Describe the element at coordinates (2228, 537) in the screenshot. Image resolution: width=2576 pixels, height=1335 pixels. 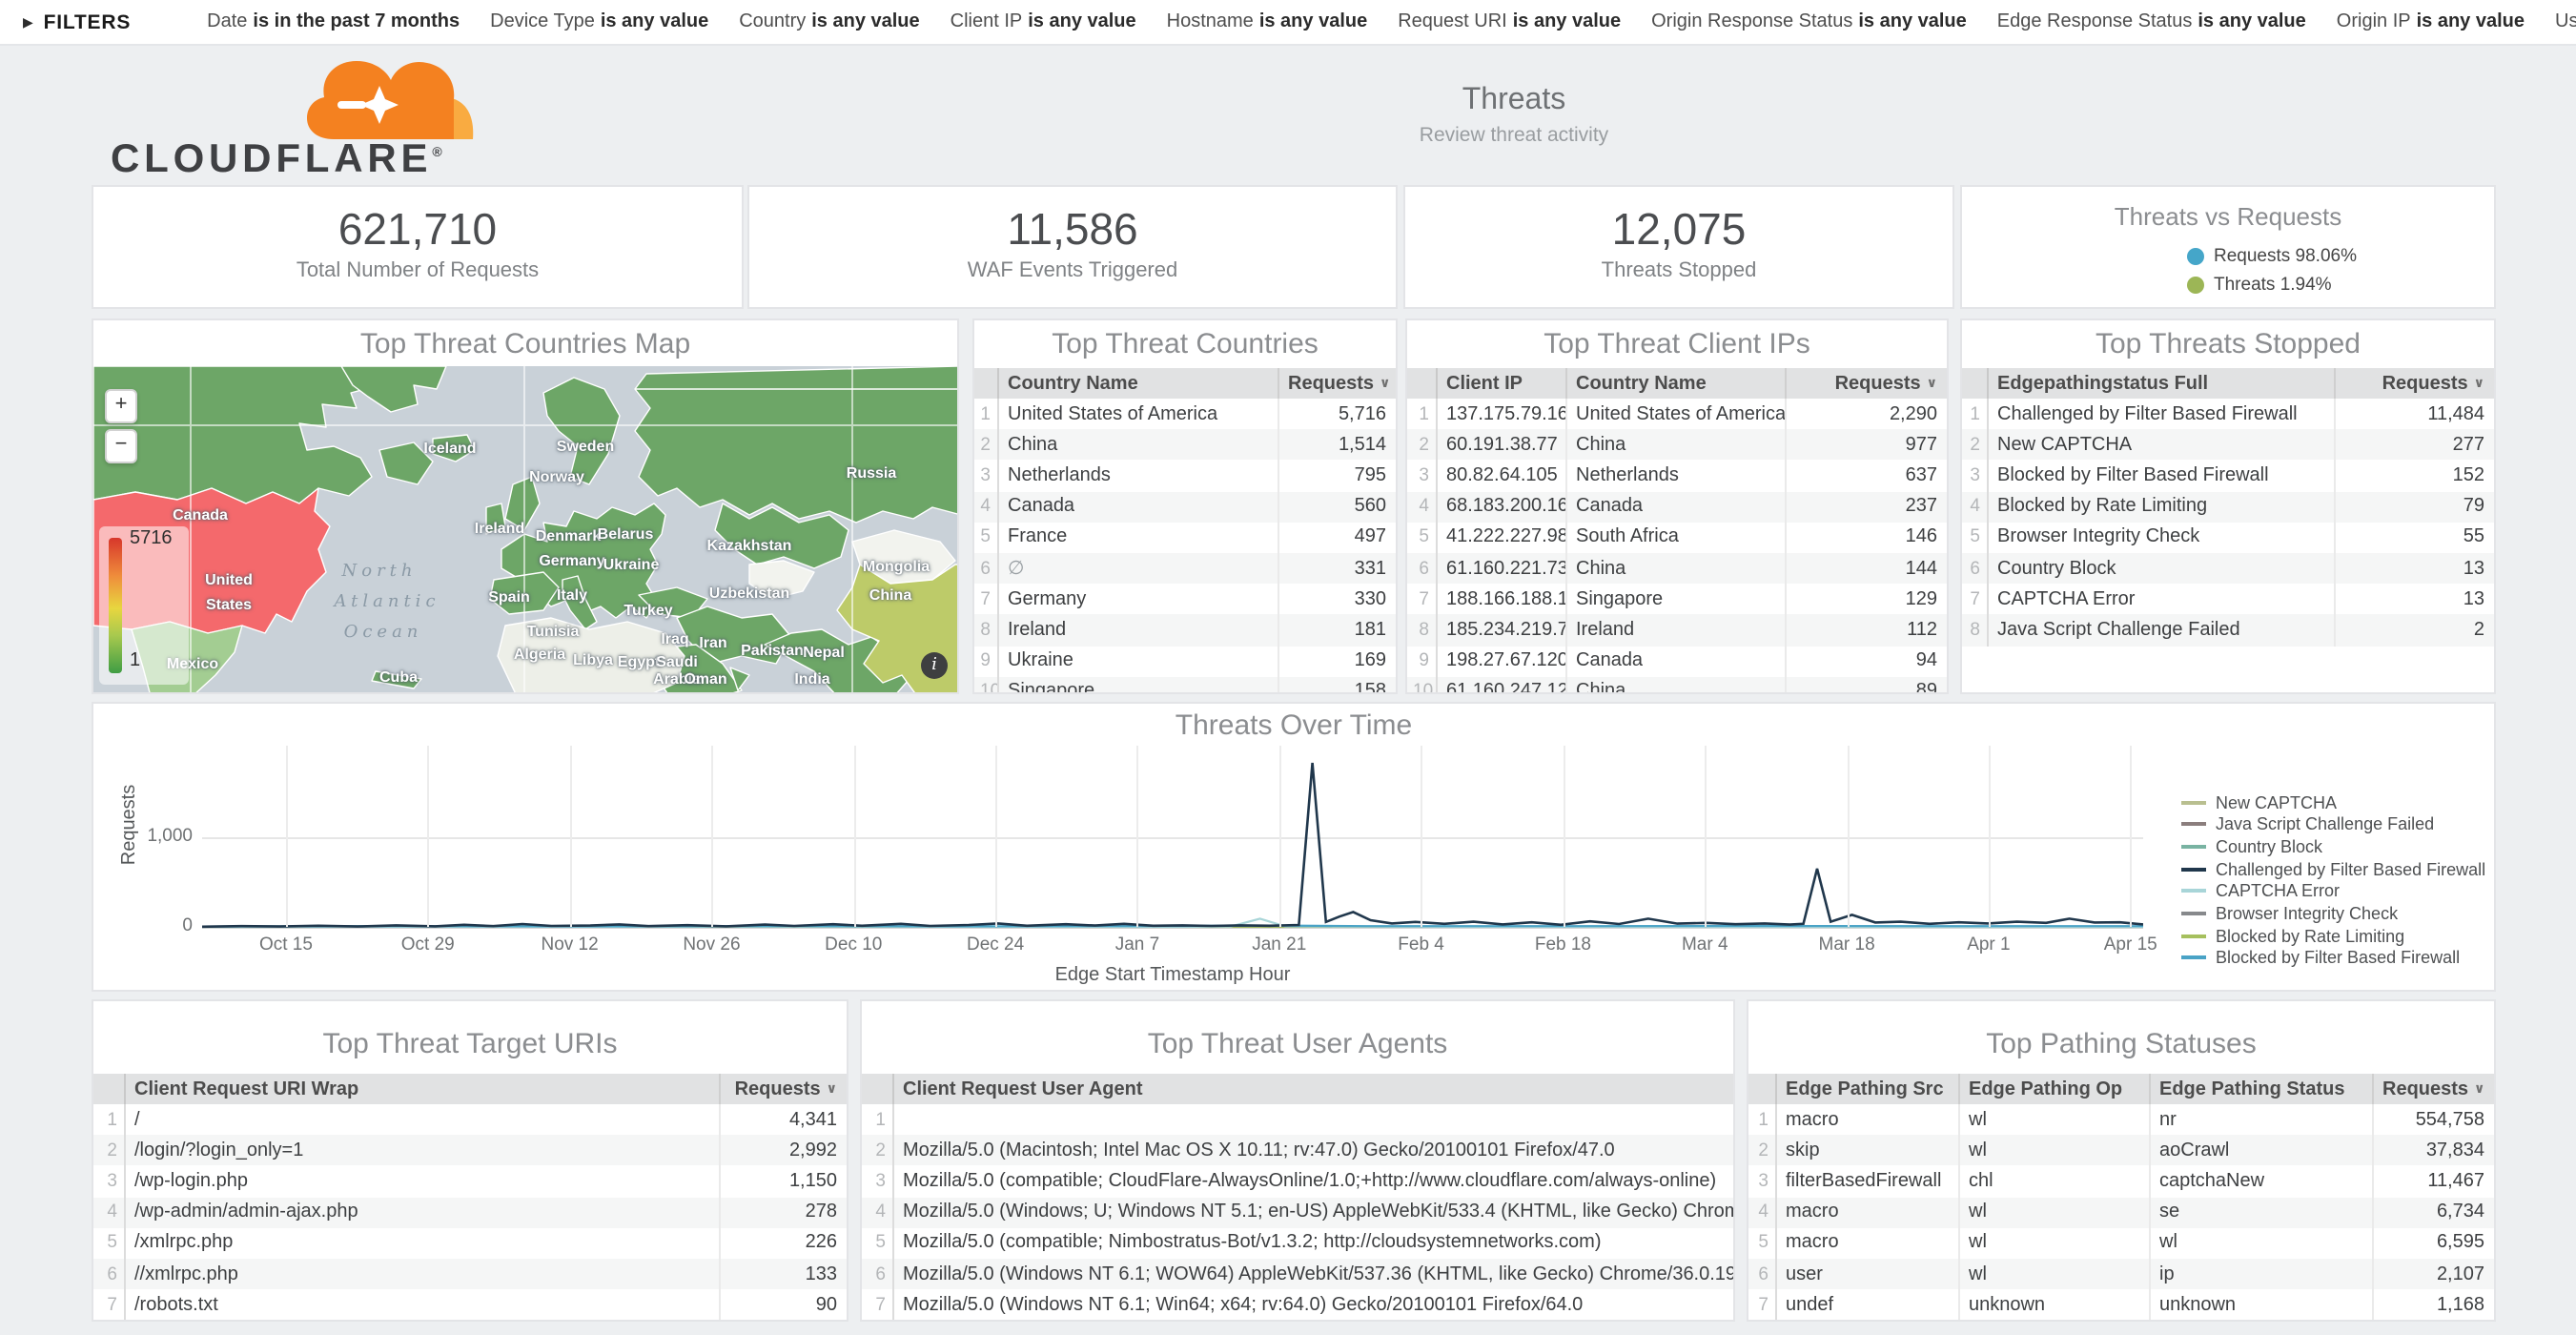
I see `table-row: 5 Browser Integrity Check 55` at that location.